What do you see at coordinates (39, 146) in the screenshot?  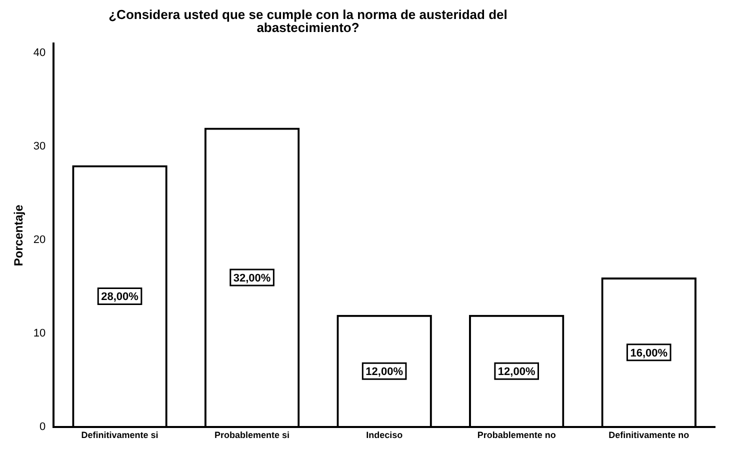 I see `y-tick-label: 30` at bounding box center [39, 146].